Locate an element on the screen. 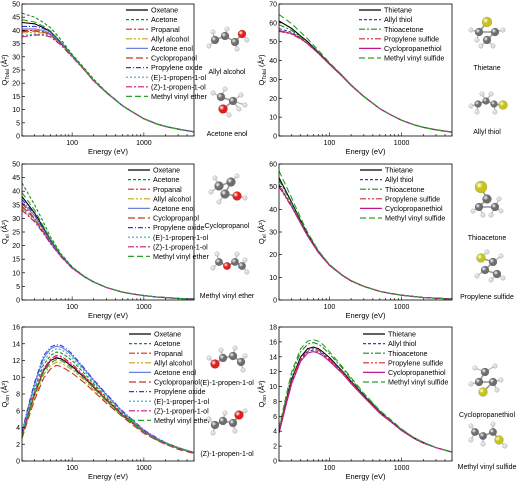 The width and height of the screenshot is (520, 484). series-group is located at coordinates (365, 235).